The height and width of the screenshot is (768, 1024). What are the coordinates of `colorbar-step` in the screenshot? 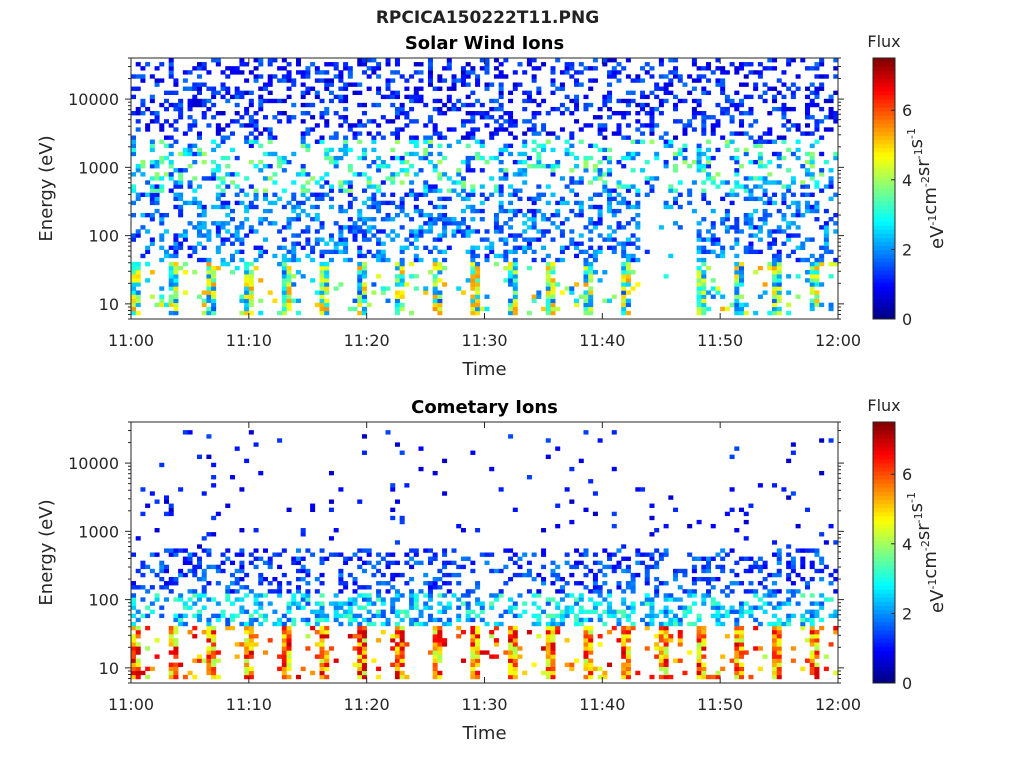 It's located at (884, 235).